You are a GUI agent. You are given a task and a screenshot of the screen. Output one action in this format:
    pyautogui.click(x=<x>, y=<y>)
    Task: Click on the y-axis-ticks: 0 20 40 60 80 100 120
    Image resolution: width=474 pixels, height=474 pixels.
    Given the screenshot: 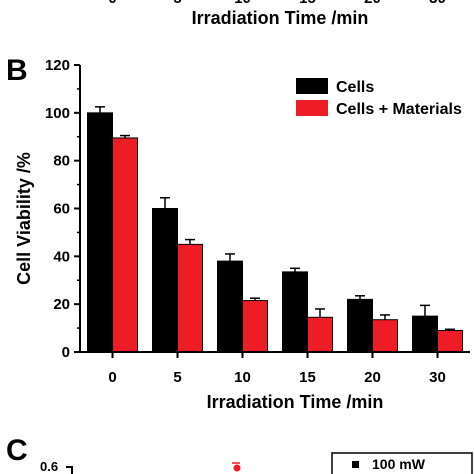 What is the action you would take?
    pyautogui.click(x=62, y=209)
    